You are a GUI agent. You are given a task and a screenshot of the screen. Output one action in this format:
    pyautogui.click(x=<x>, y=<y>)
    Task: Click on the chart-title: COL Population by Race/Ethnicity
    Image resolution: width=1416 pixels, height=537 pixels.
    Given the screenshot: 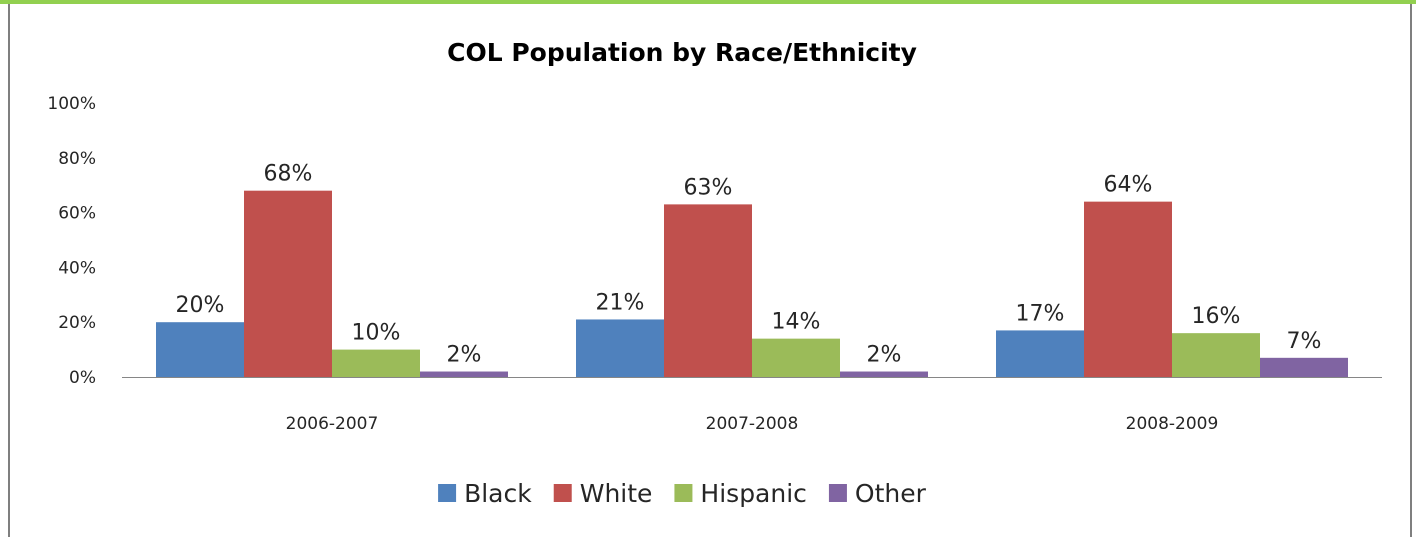 What is the action you would take?
    pyautogui.click(x=682, y=52)
    